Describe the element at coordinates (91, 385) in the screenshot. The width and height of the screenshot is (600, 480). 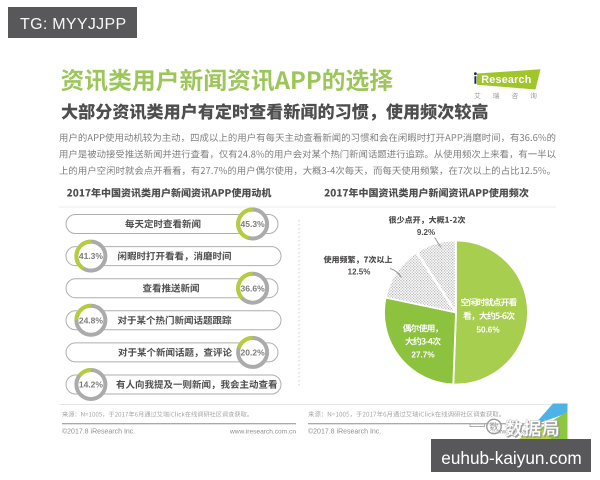
I see `svg-text: 14.2%` at that location.